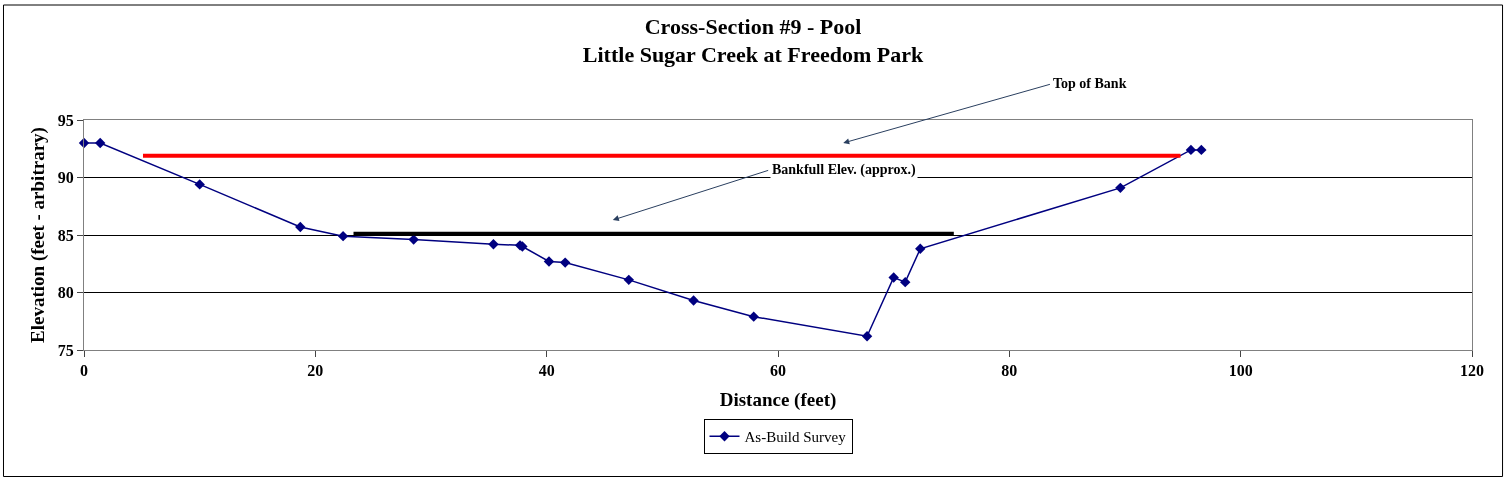 This screenshot has width=1506, height=482. I want to click on chart-subtitle: Little Sugar Creek at Freedom Park, so click(753, 55).